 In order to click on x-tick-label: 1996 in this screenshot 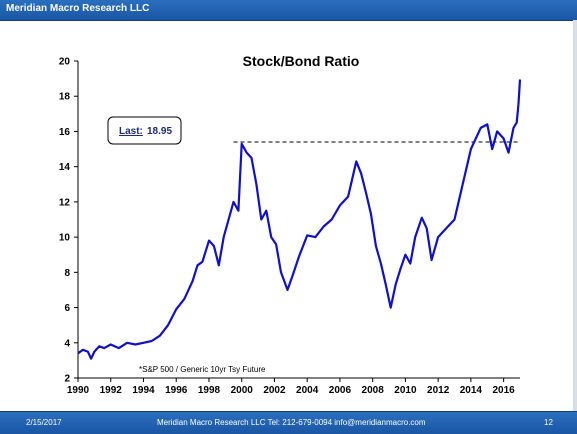, I will do `click(176, 390)`.